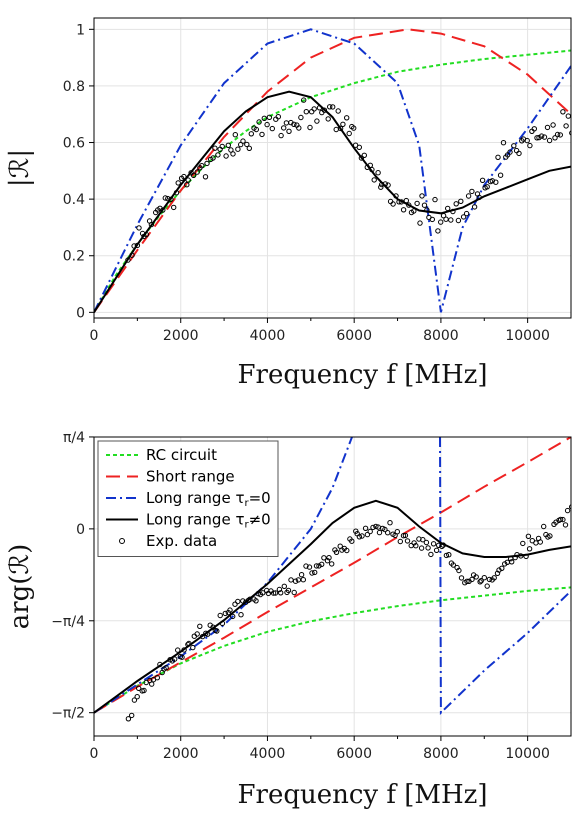  What do you see at coordinates (354, 336) in the screenshot?
I see `x-tick-label: 6000` at bounding box center [354, 336].